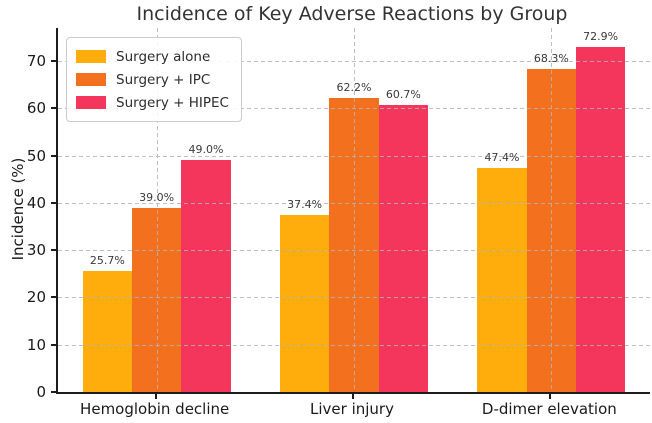 Image resolution: width=652 pixels, height=423 pixels. I want to click on legend-item: Surgery + IPC, so click(152, 79).